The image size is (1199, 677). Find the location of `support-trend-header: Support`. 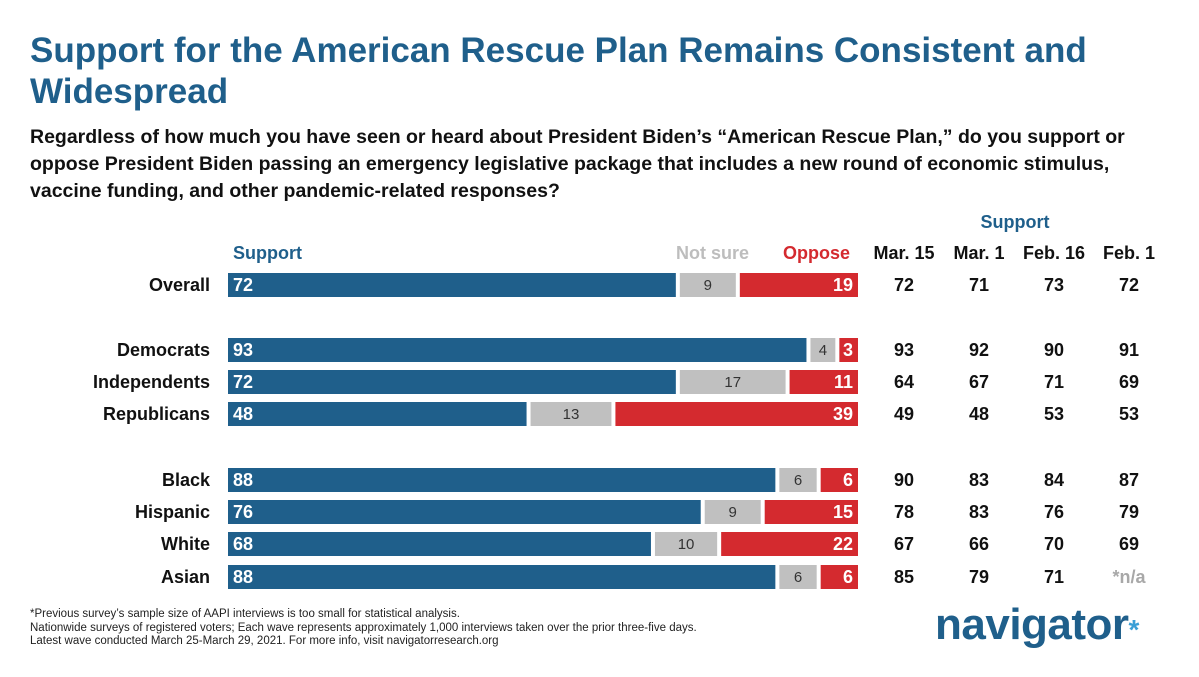

support-trend-header: Support is located at coordinates (1015, 222).